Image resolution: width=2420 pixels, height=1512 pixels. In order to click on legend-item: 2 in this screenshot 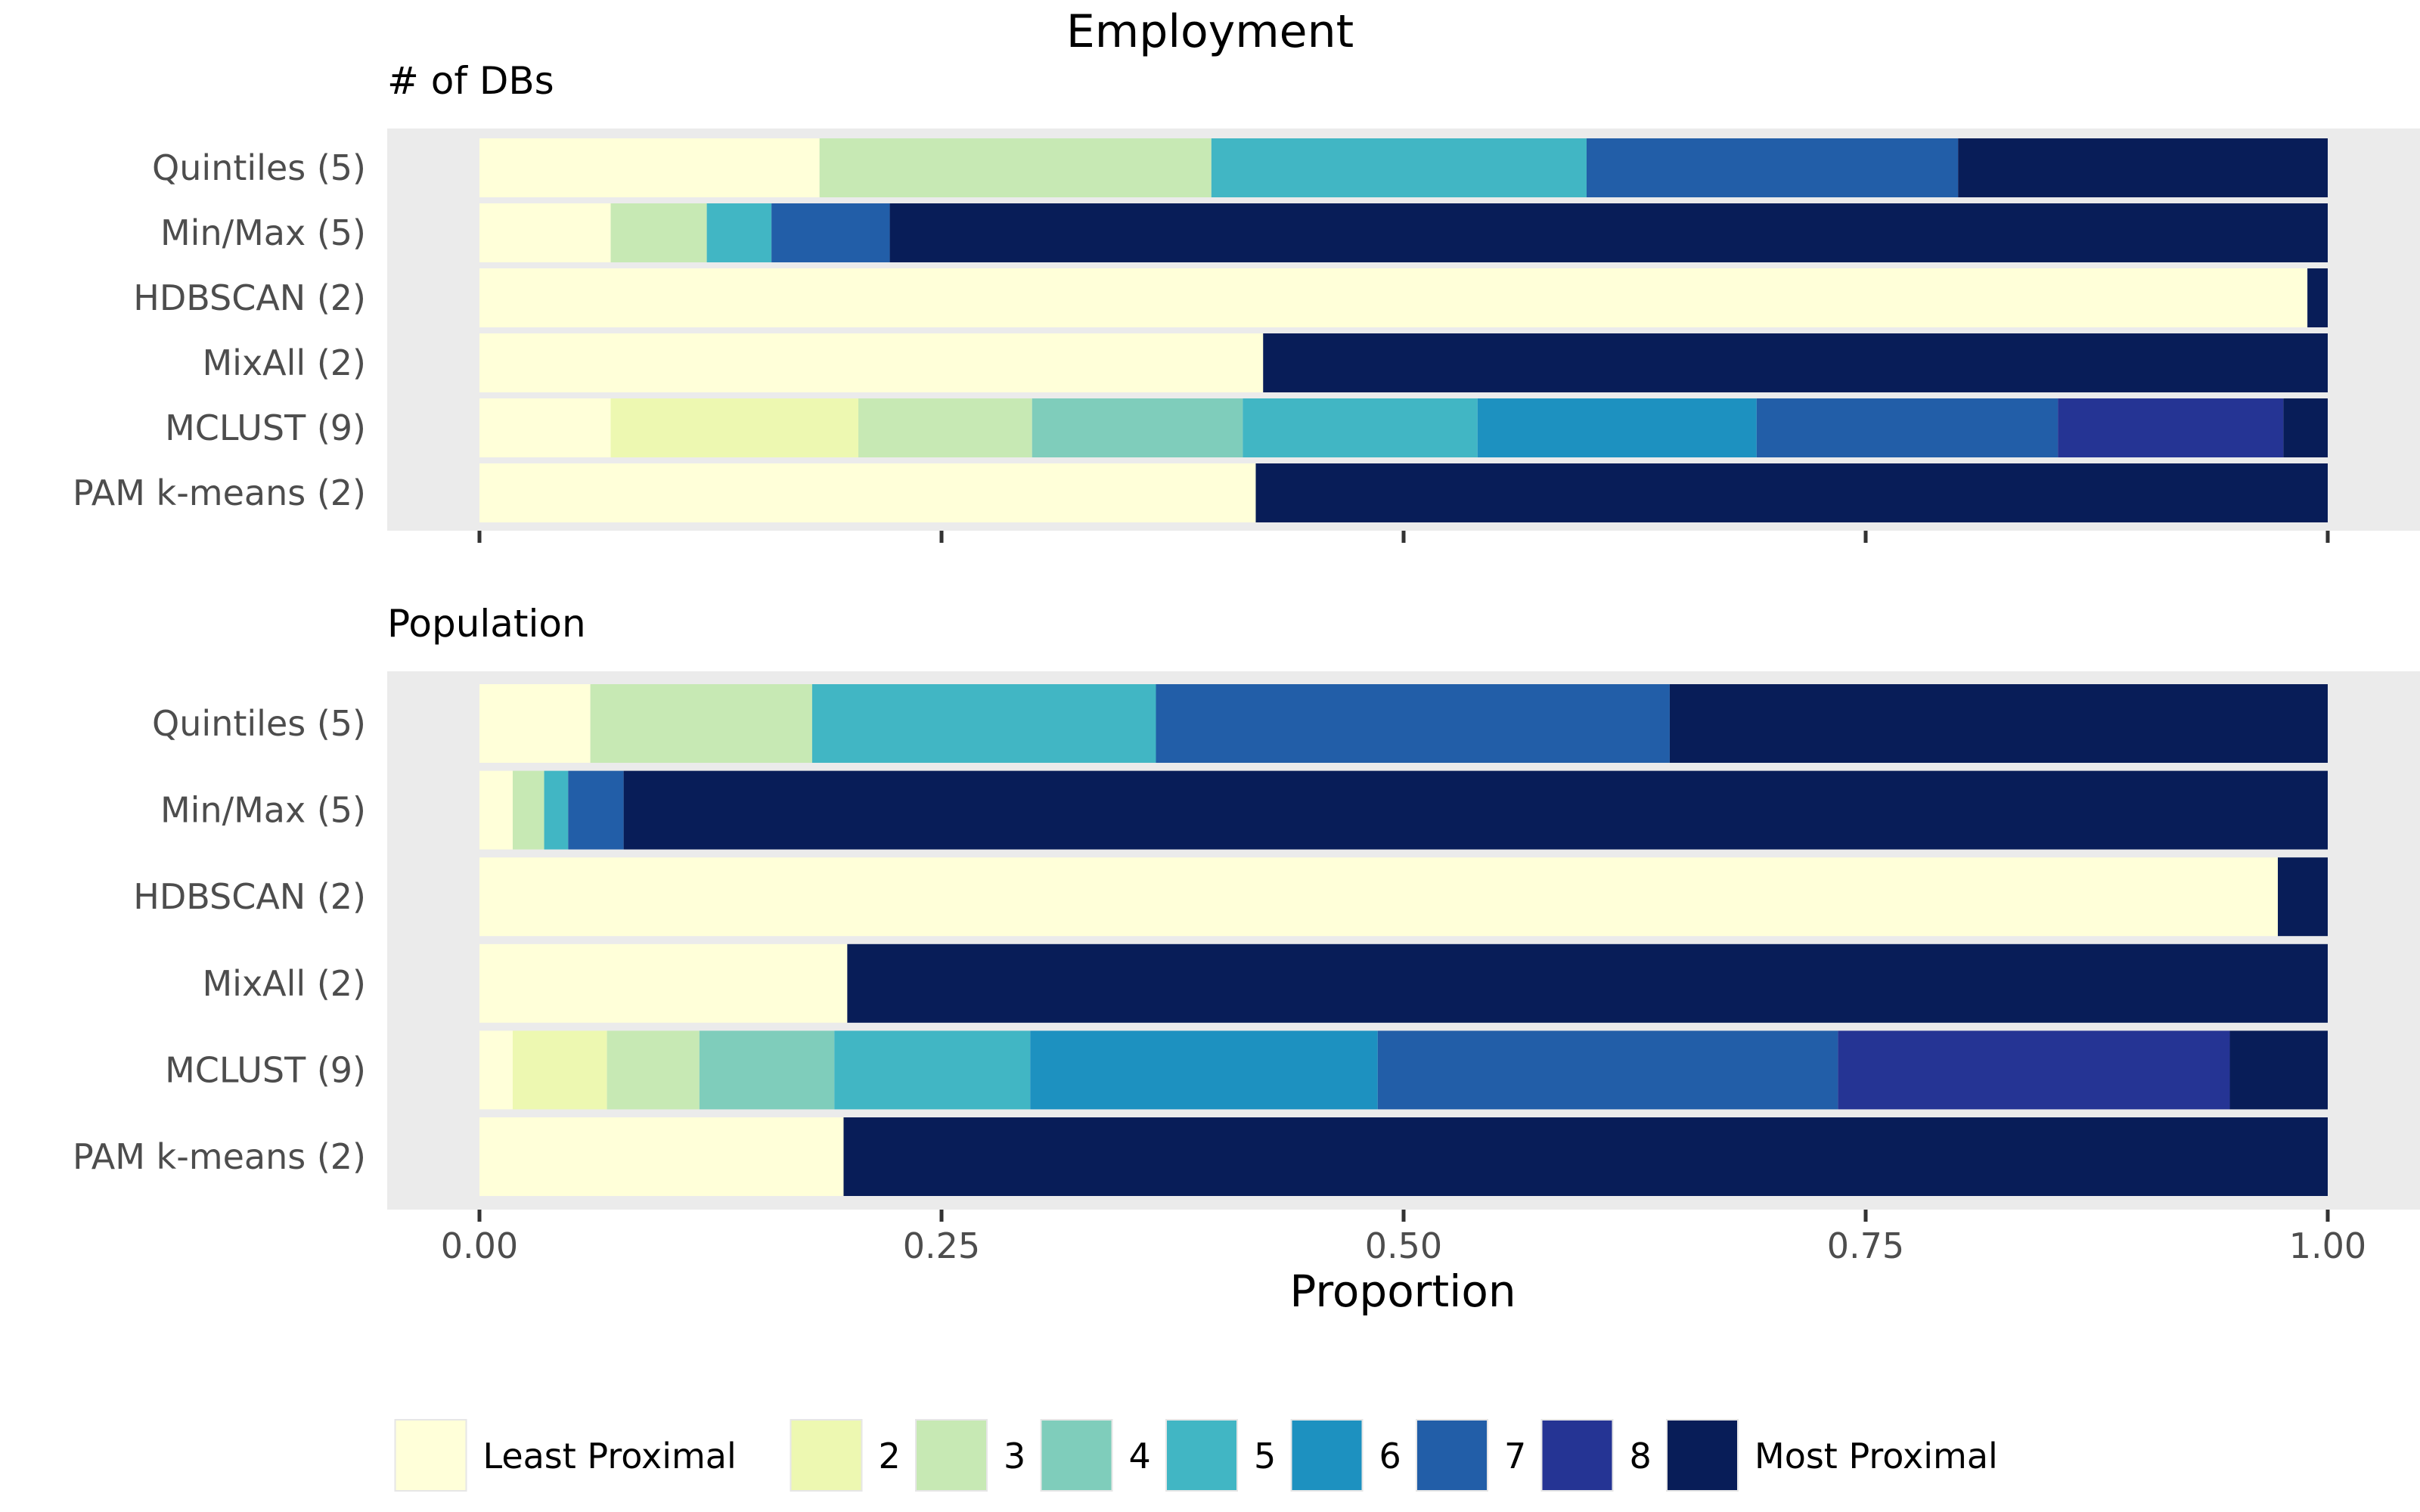, I will do `click(845, 1455)`.